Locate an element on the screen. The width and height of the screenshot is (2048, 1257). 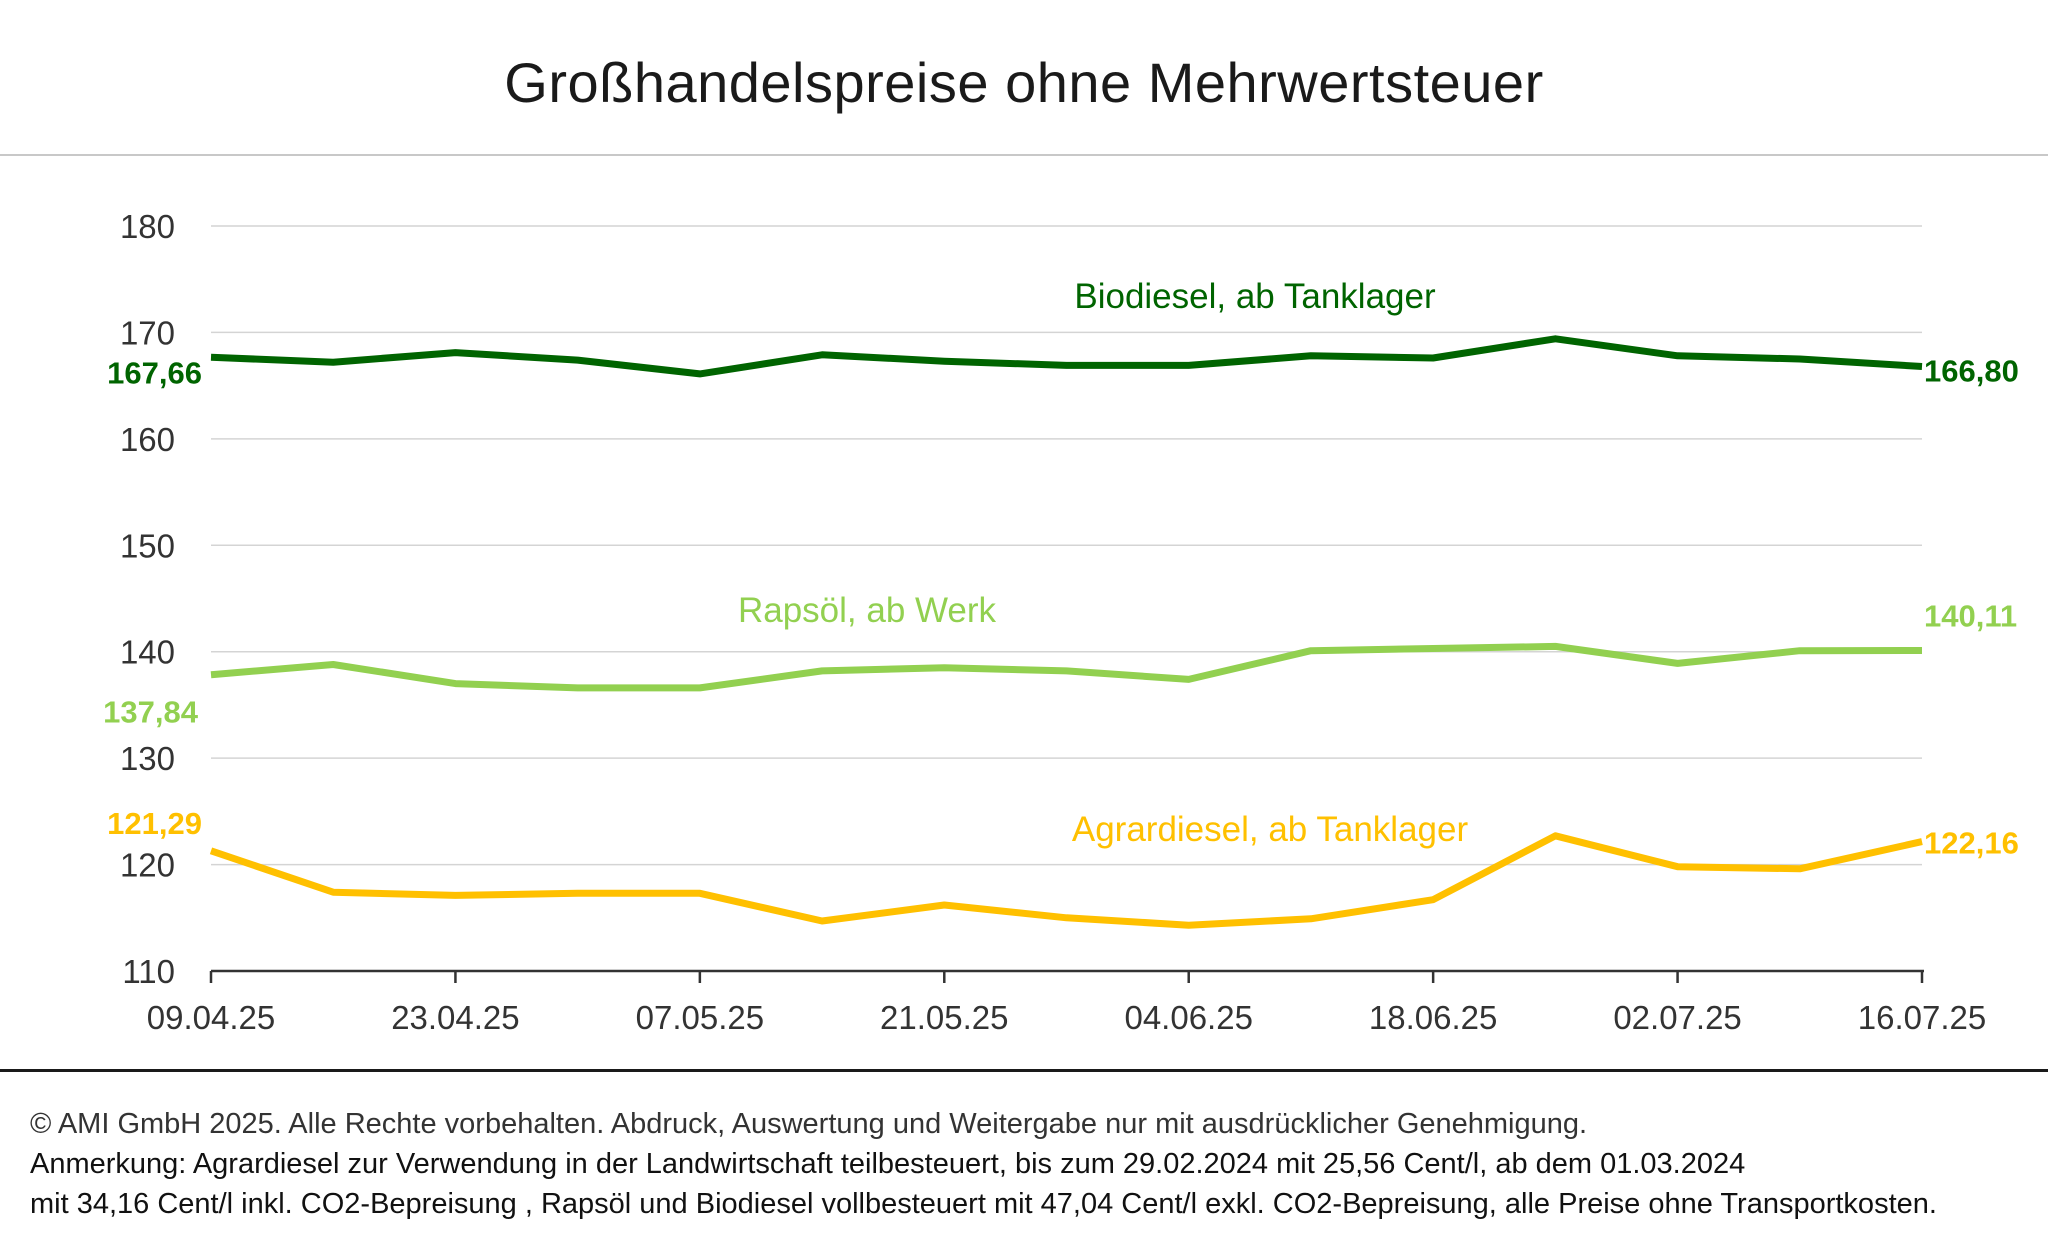
y-tick-label-180: 180 is located at coordinates (147, 226).